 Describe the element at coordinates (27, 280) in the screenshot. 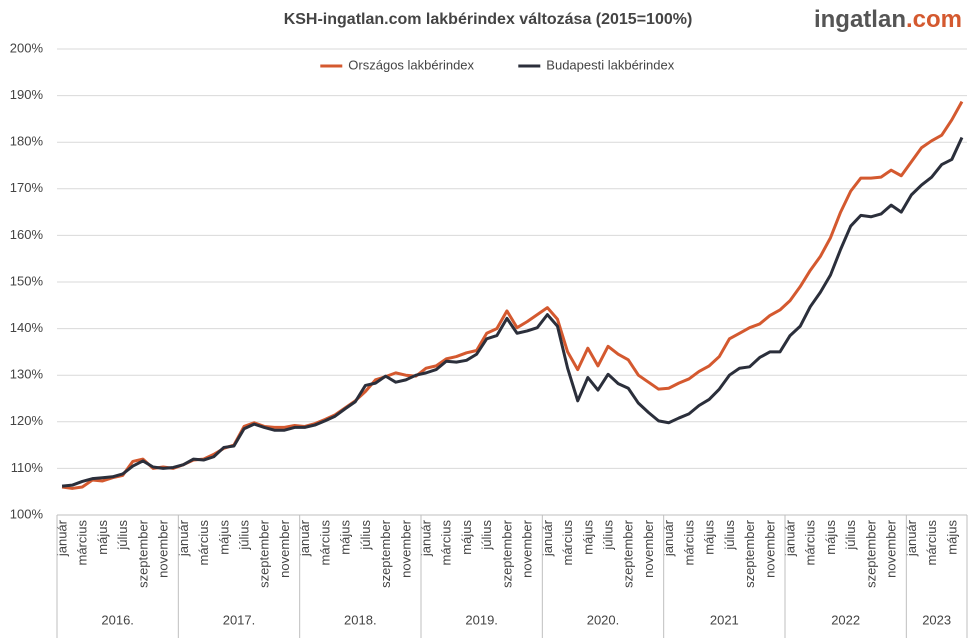

I see `y-tick-label: 150%` at that location.